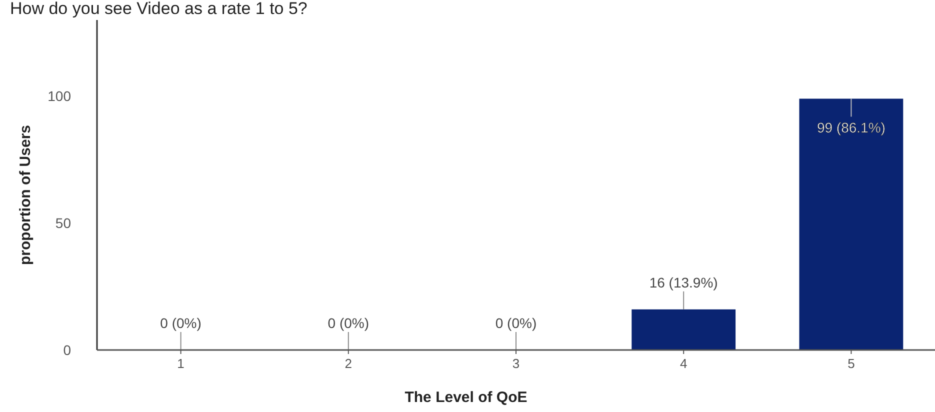 The height and width of the screenshot is (412, 935). What do you see at coordinates (25, 195) in the screenshot?
I see `y-axis-title: proportion of Users` at bounding box center [25, 195].